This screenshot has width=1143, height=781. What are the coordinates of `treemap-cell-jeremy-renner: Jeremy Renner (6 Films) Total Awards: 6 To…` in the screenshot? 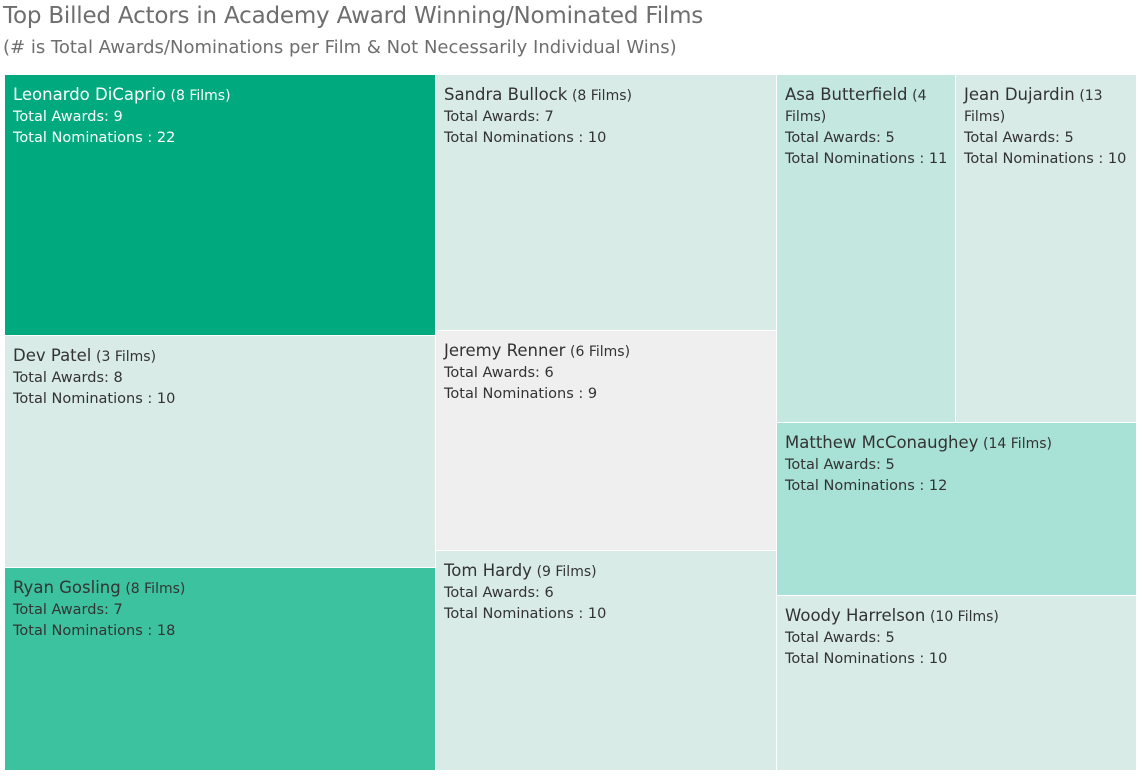 It's located at (606, 441).